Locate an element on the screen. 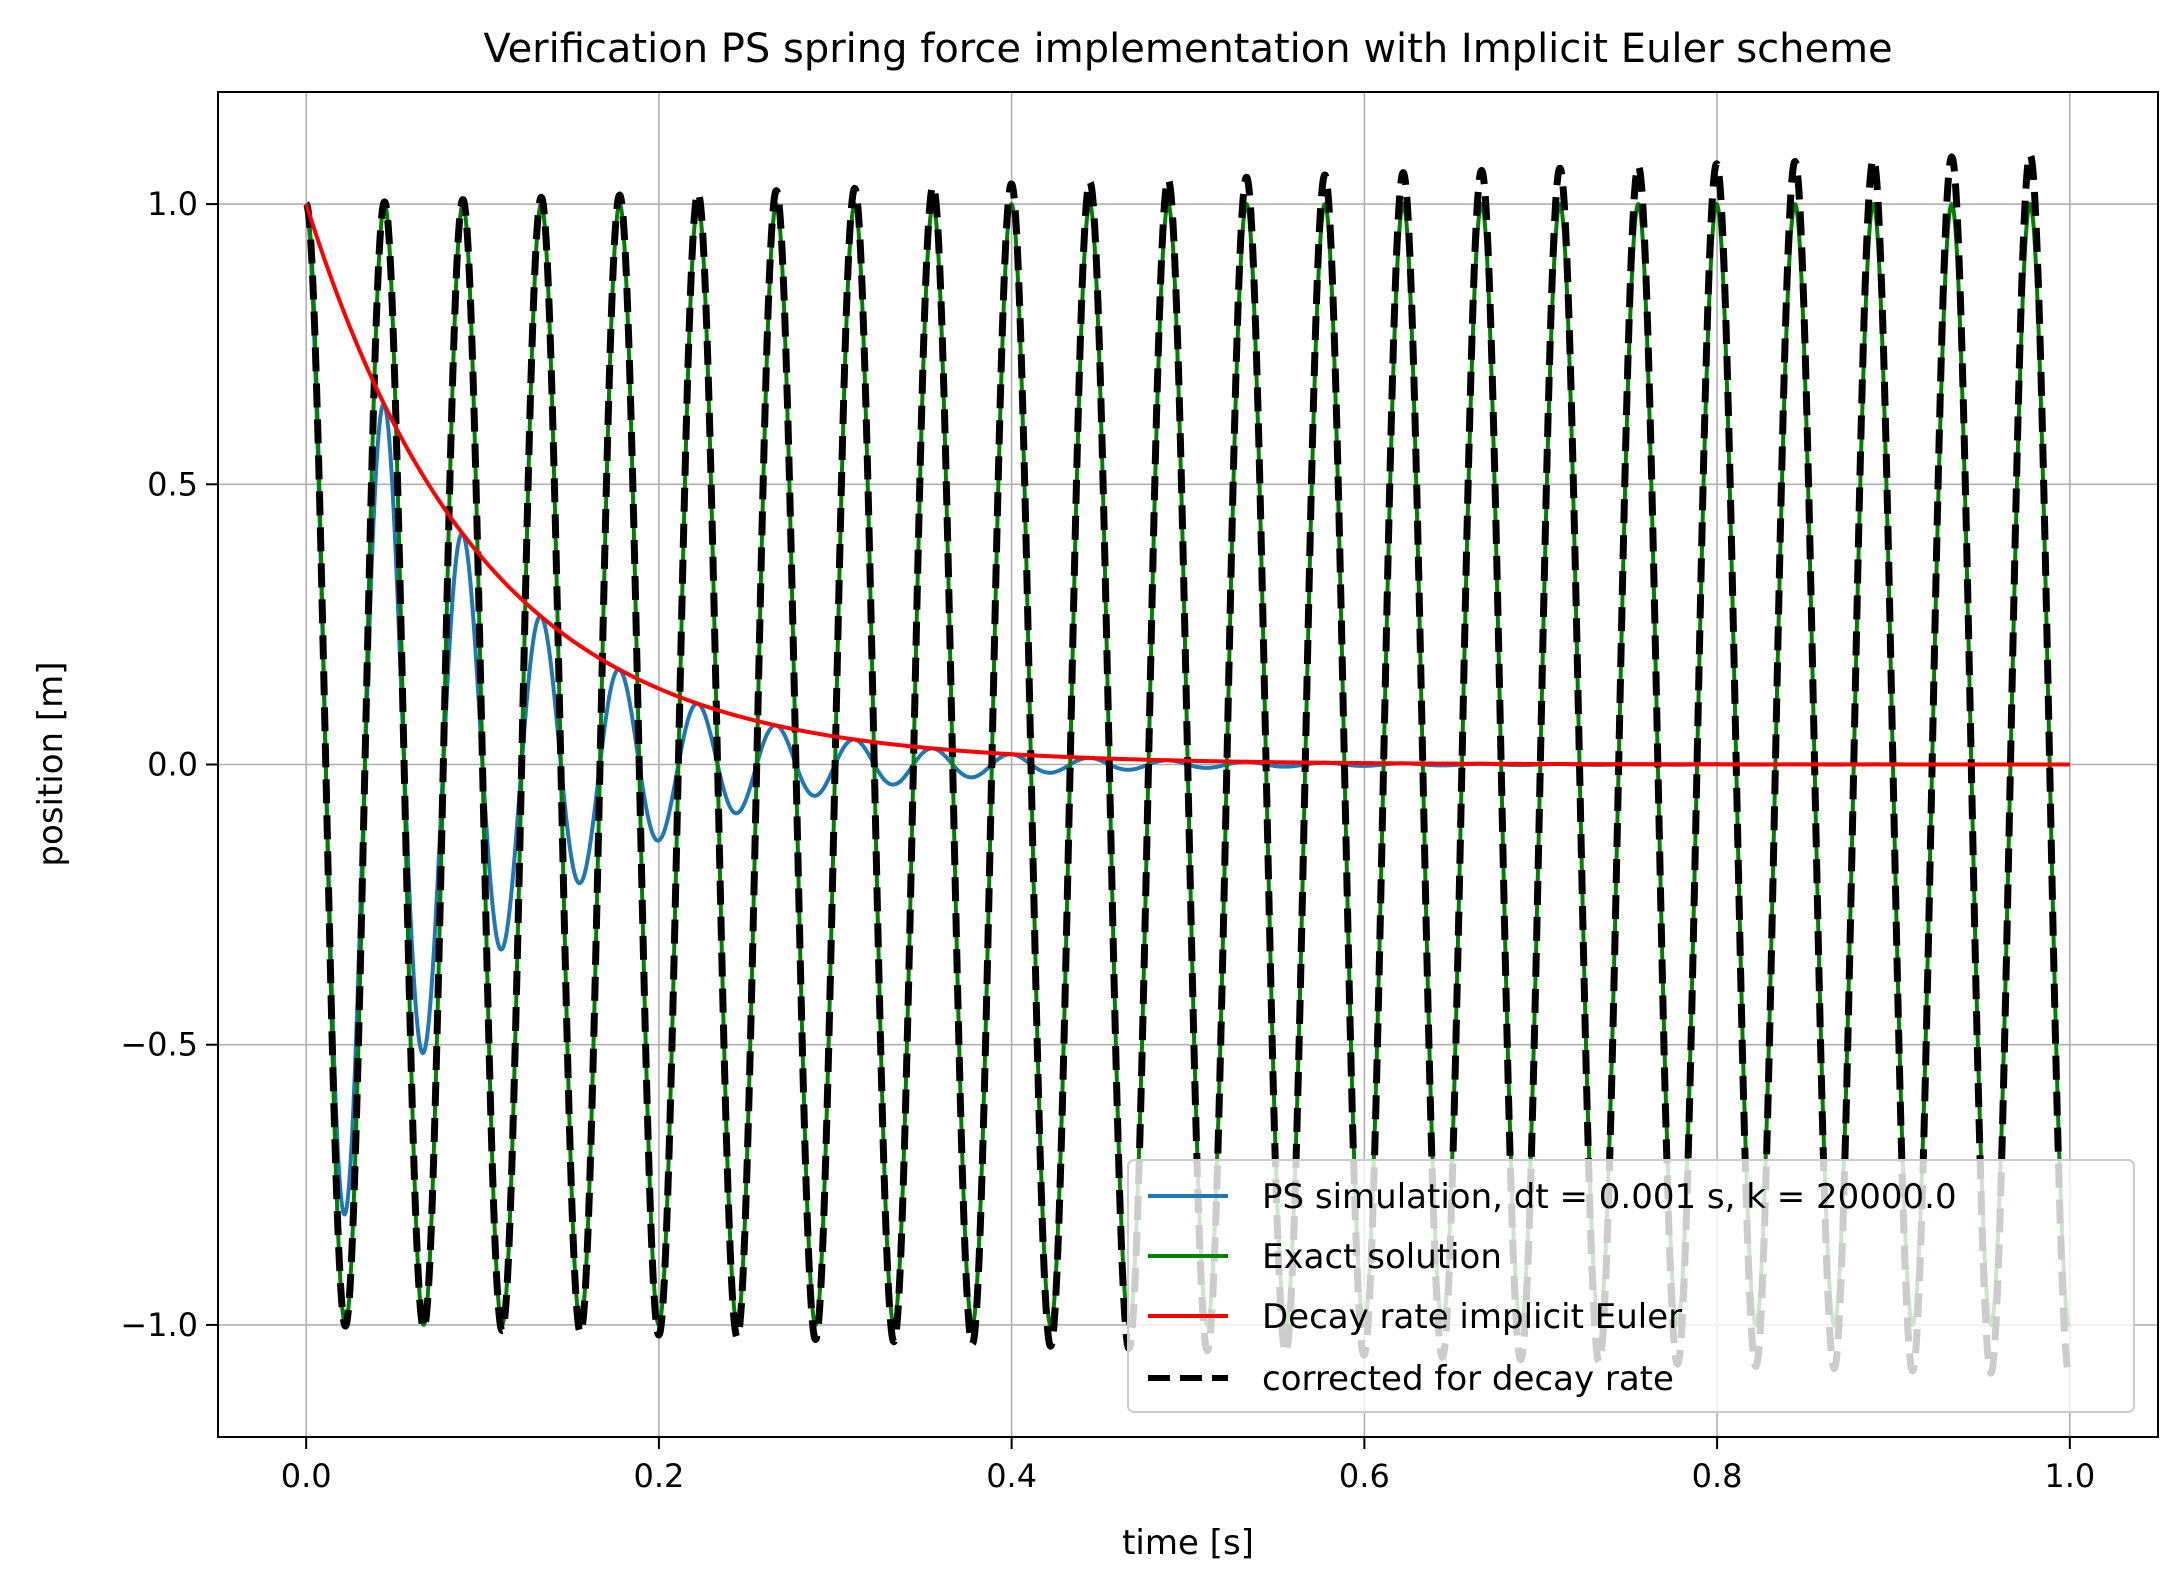 The width and height of the screenshot is (2176, 1588). y-tick-label: −1.0 is located at coordinates (159, 1325).